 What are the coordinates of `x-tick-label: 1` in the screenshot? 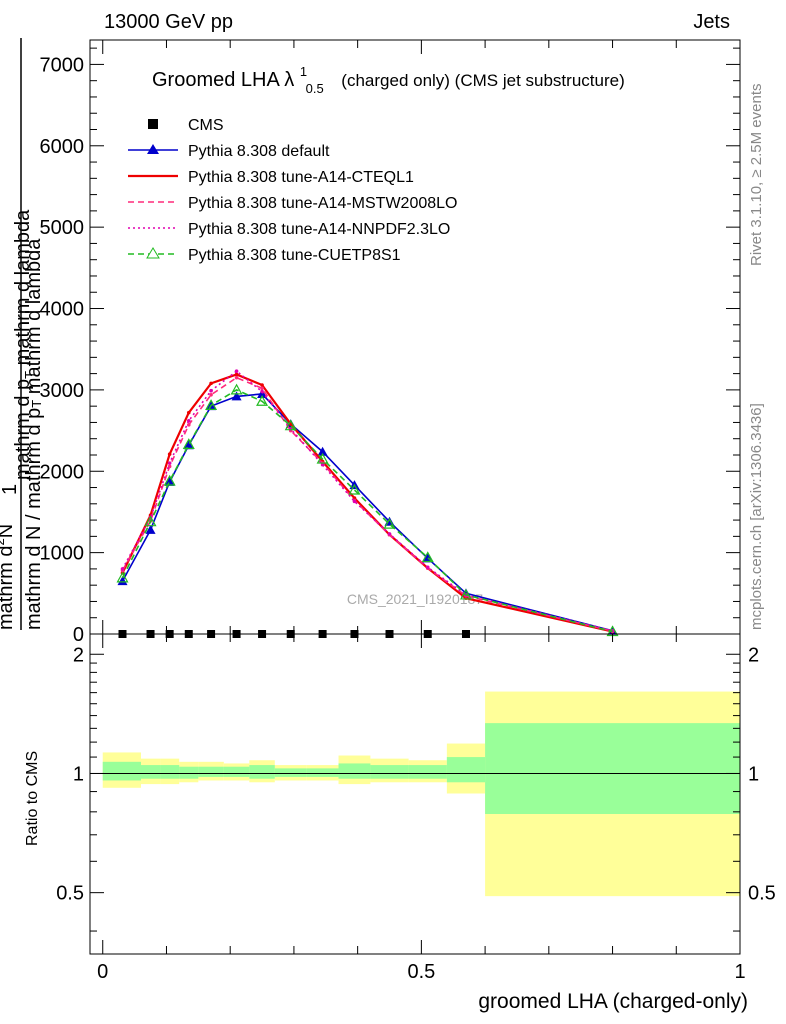 It's located at (739, 972).